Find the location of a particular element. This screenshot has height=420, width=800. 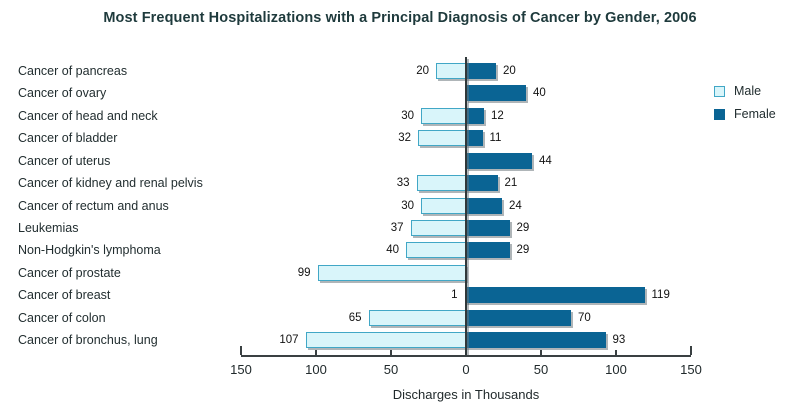

value-label-female: 40 is located at coordinates (539, 93).